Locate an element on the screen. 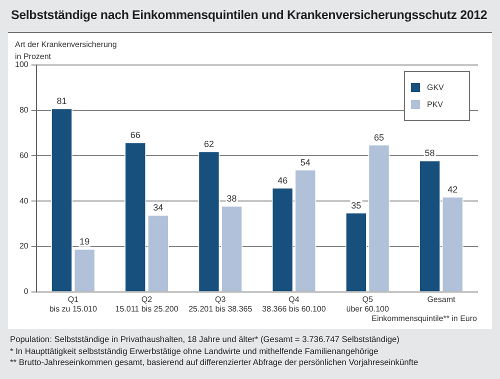 The width and height of the screenshot is (500, 379). x-tick-label: Q1 bis zu 15.010 is located at coordinates (73, 304).